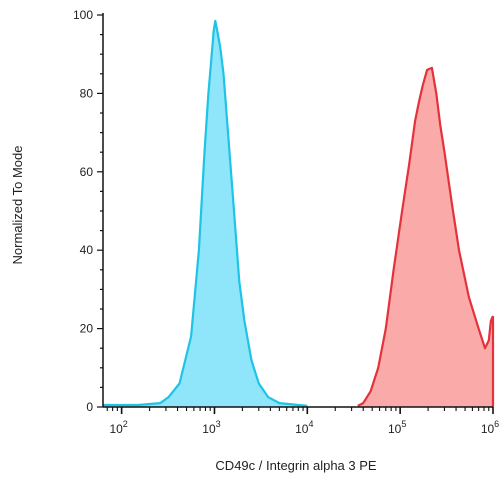  What do you see at coordinates (211, 427) in the screenshot?
I see `x-tick-label: 10³` at bounding box center [211, 427].